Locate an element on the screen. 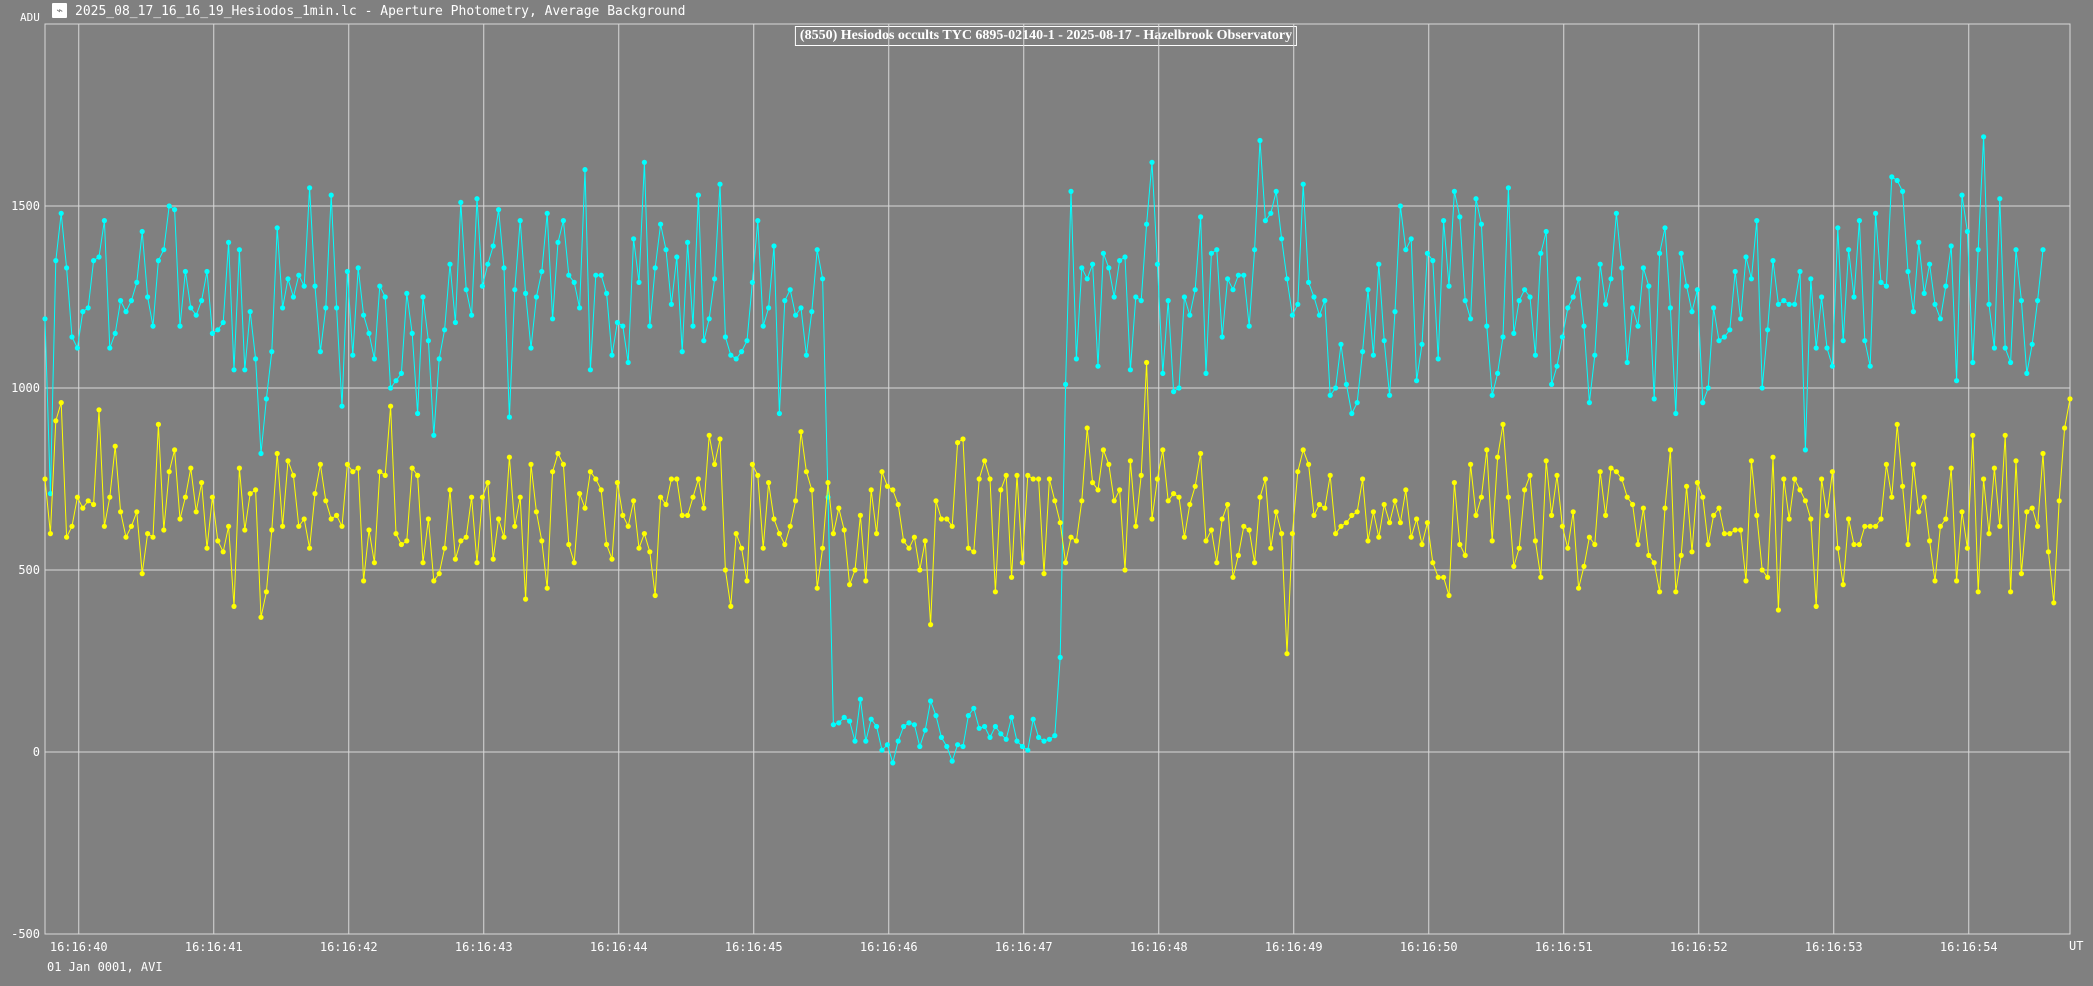 This screenshot has width=2093, height=986. x-tick-label: 16:16:50 is located at coordinates (1429, 947).